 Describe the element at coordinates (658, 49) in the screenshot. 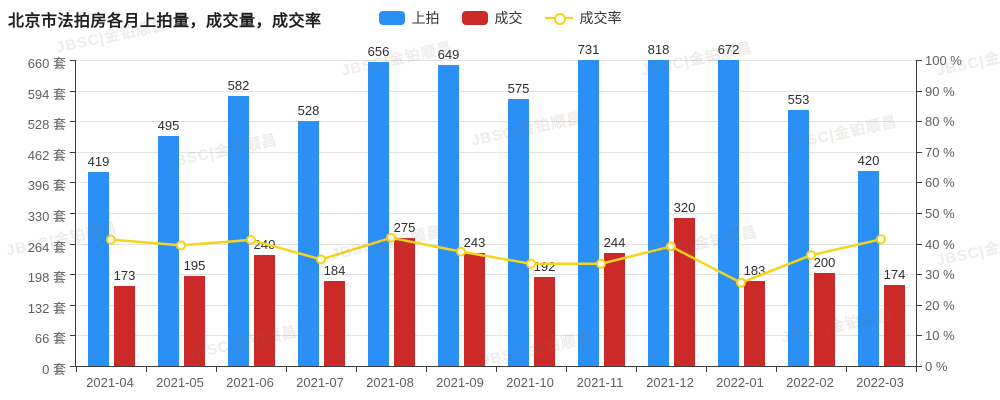

I see `bar-value-label: 818` at that location.